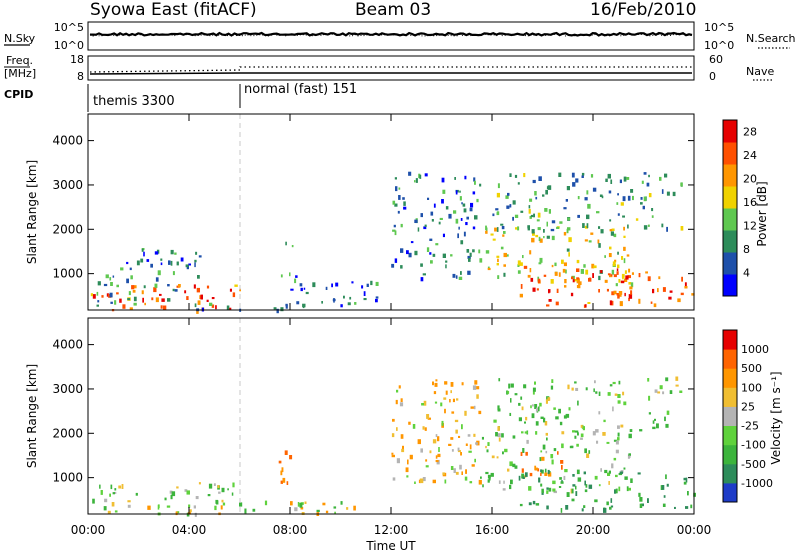 This screenshot has width=800, height=554. Describe the element at coordinates (390, 546) in the screenshot. I see `time-axis-title: Time UT` at that location.